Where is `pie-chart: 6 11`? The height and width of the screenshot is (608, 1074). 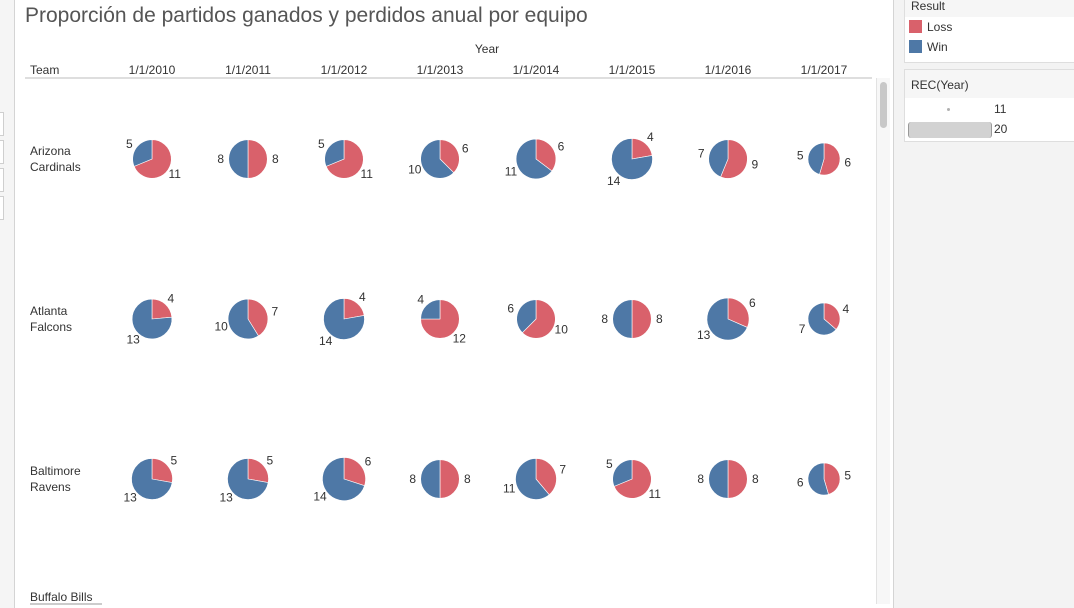
pie-chart: 6 11 is located at coordinates (535, 159).